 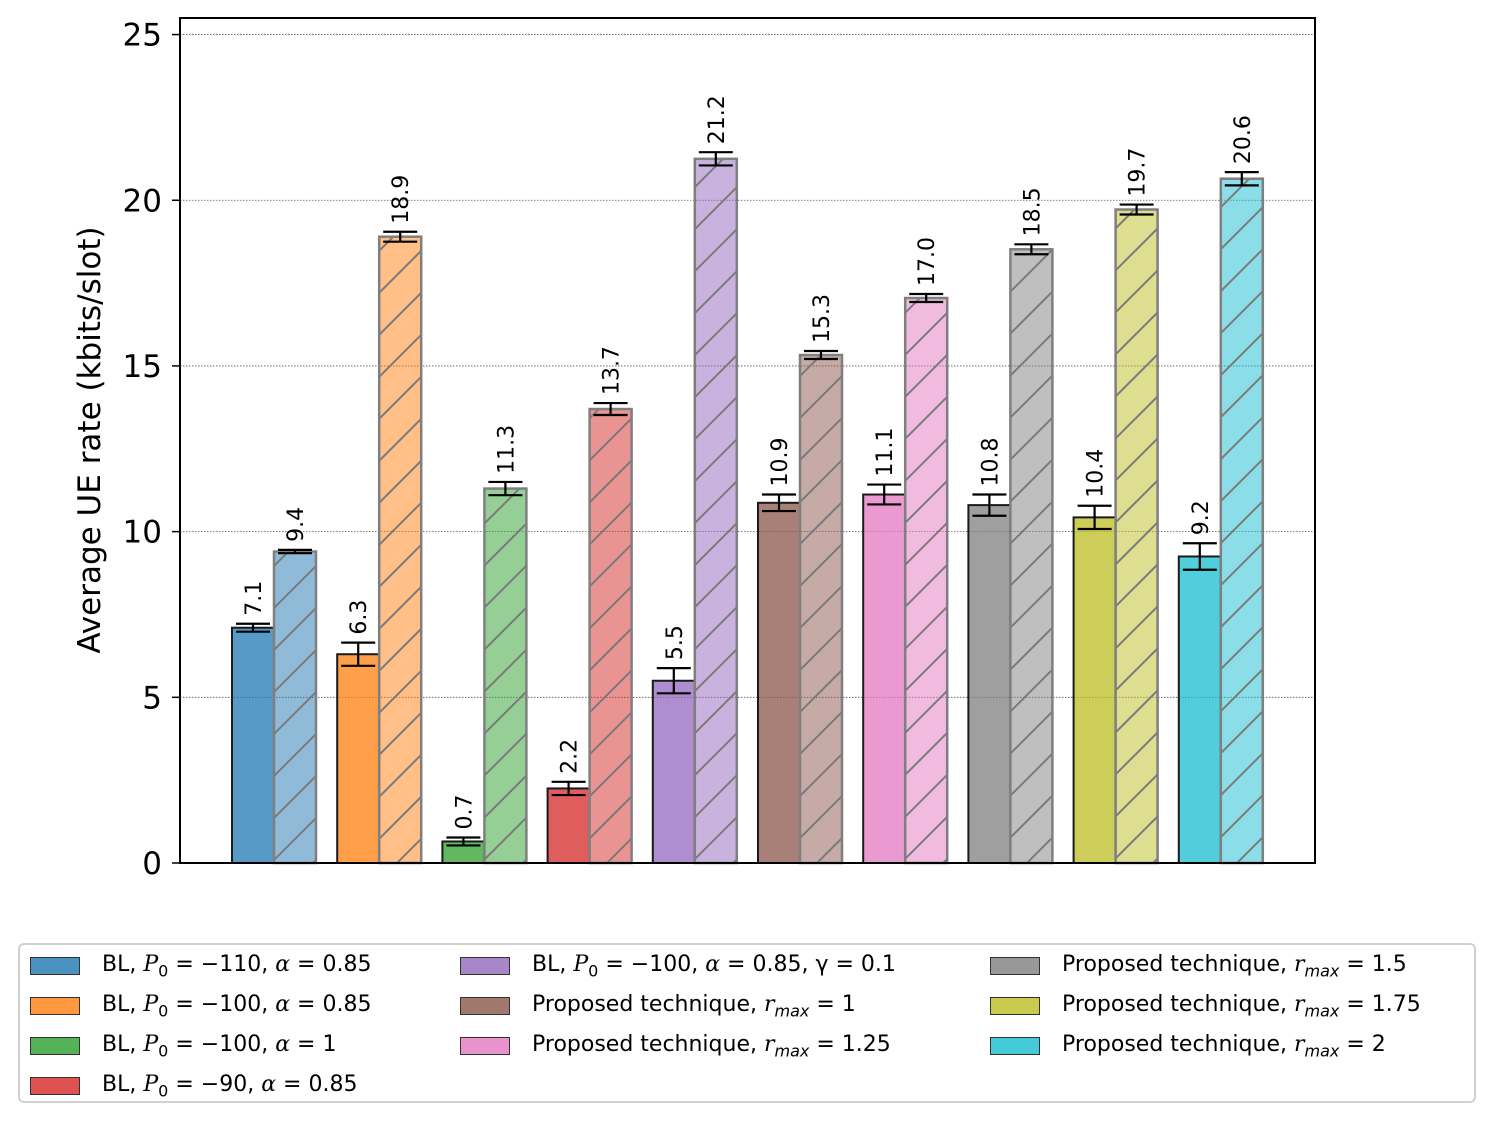 I want to click on legend-item: BL, P0 = −100, α = 0.85, γ = 0.1, so click(x=678, y=966).